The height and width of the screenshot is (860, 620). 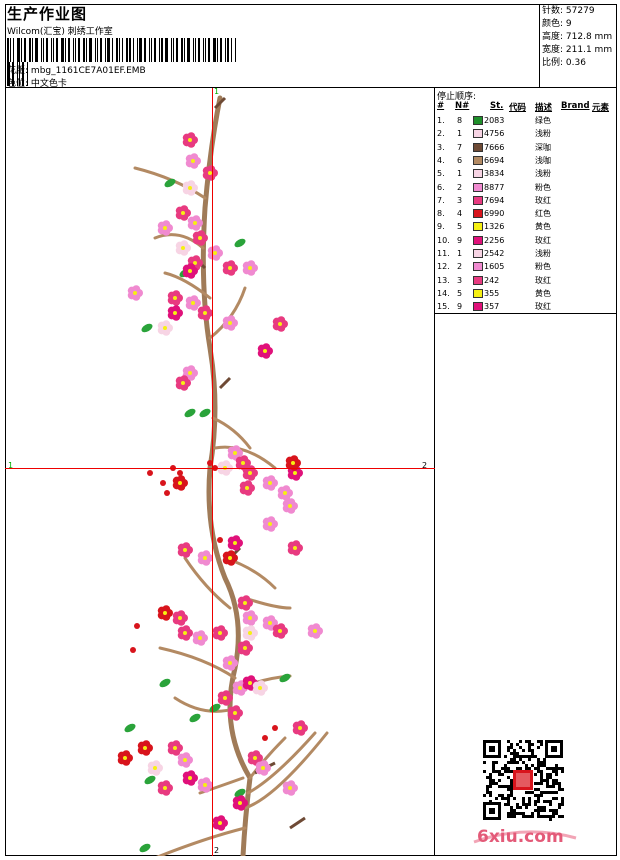 I want to click on branch-shadow, so click(x=220, y=103).